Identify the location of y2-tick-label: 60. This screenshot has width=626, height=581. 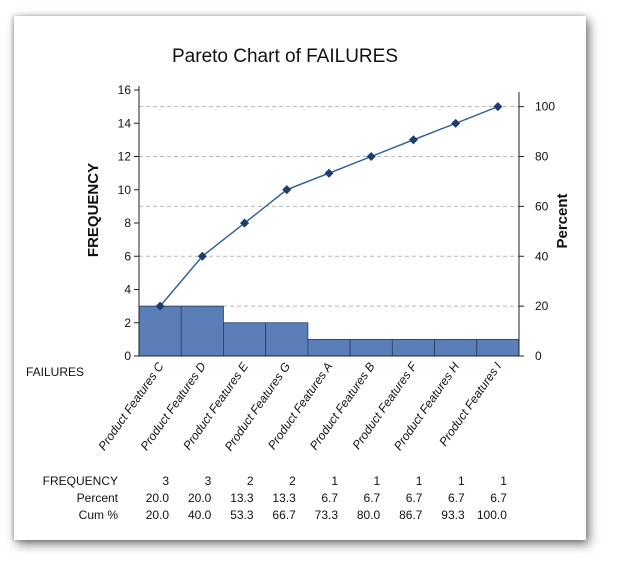
(542, 206).